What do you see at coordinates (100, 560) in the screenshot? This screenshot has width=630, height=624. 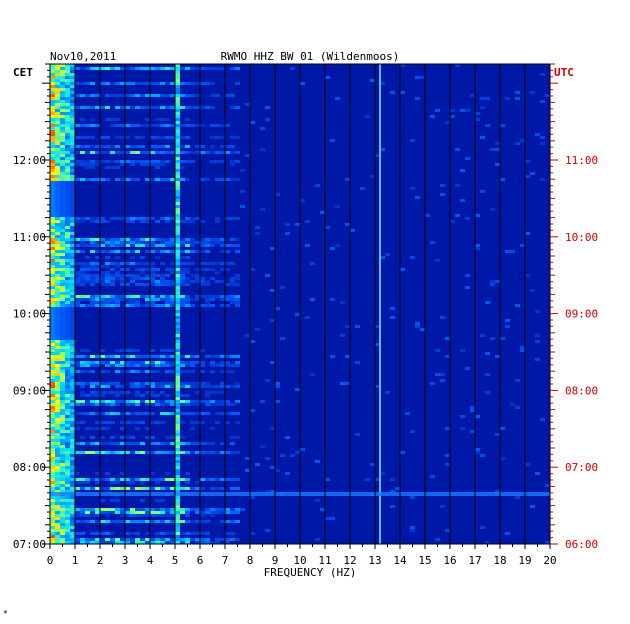 I see `x-tick-label: 2` at bounding box center [100, 560].